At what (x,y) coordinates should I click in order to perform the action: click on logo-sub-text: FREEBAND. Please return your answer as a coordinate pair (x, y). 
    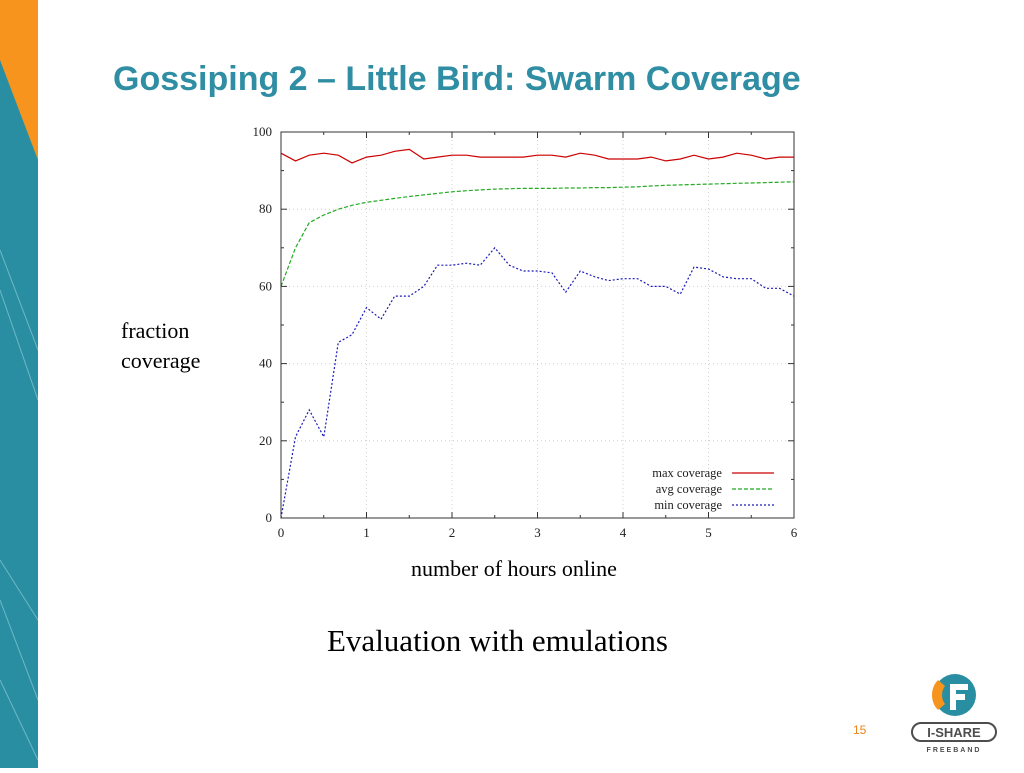
    Looking at the image, I should click on (954, 750).